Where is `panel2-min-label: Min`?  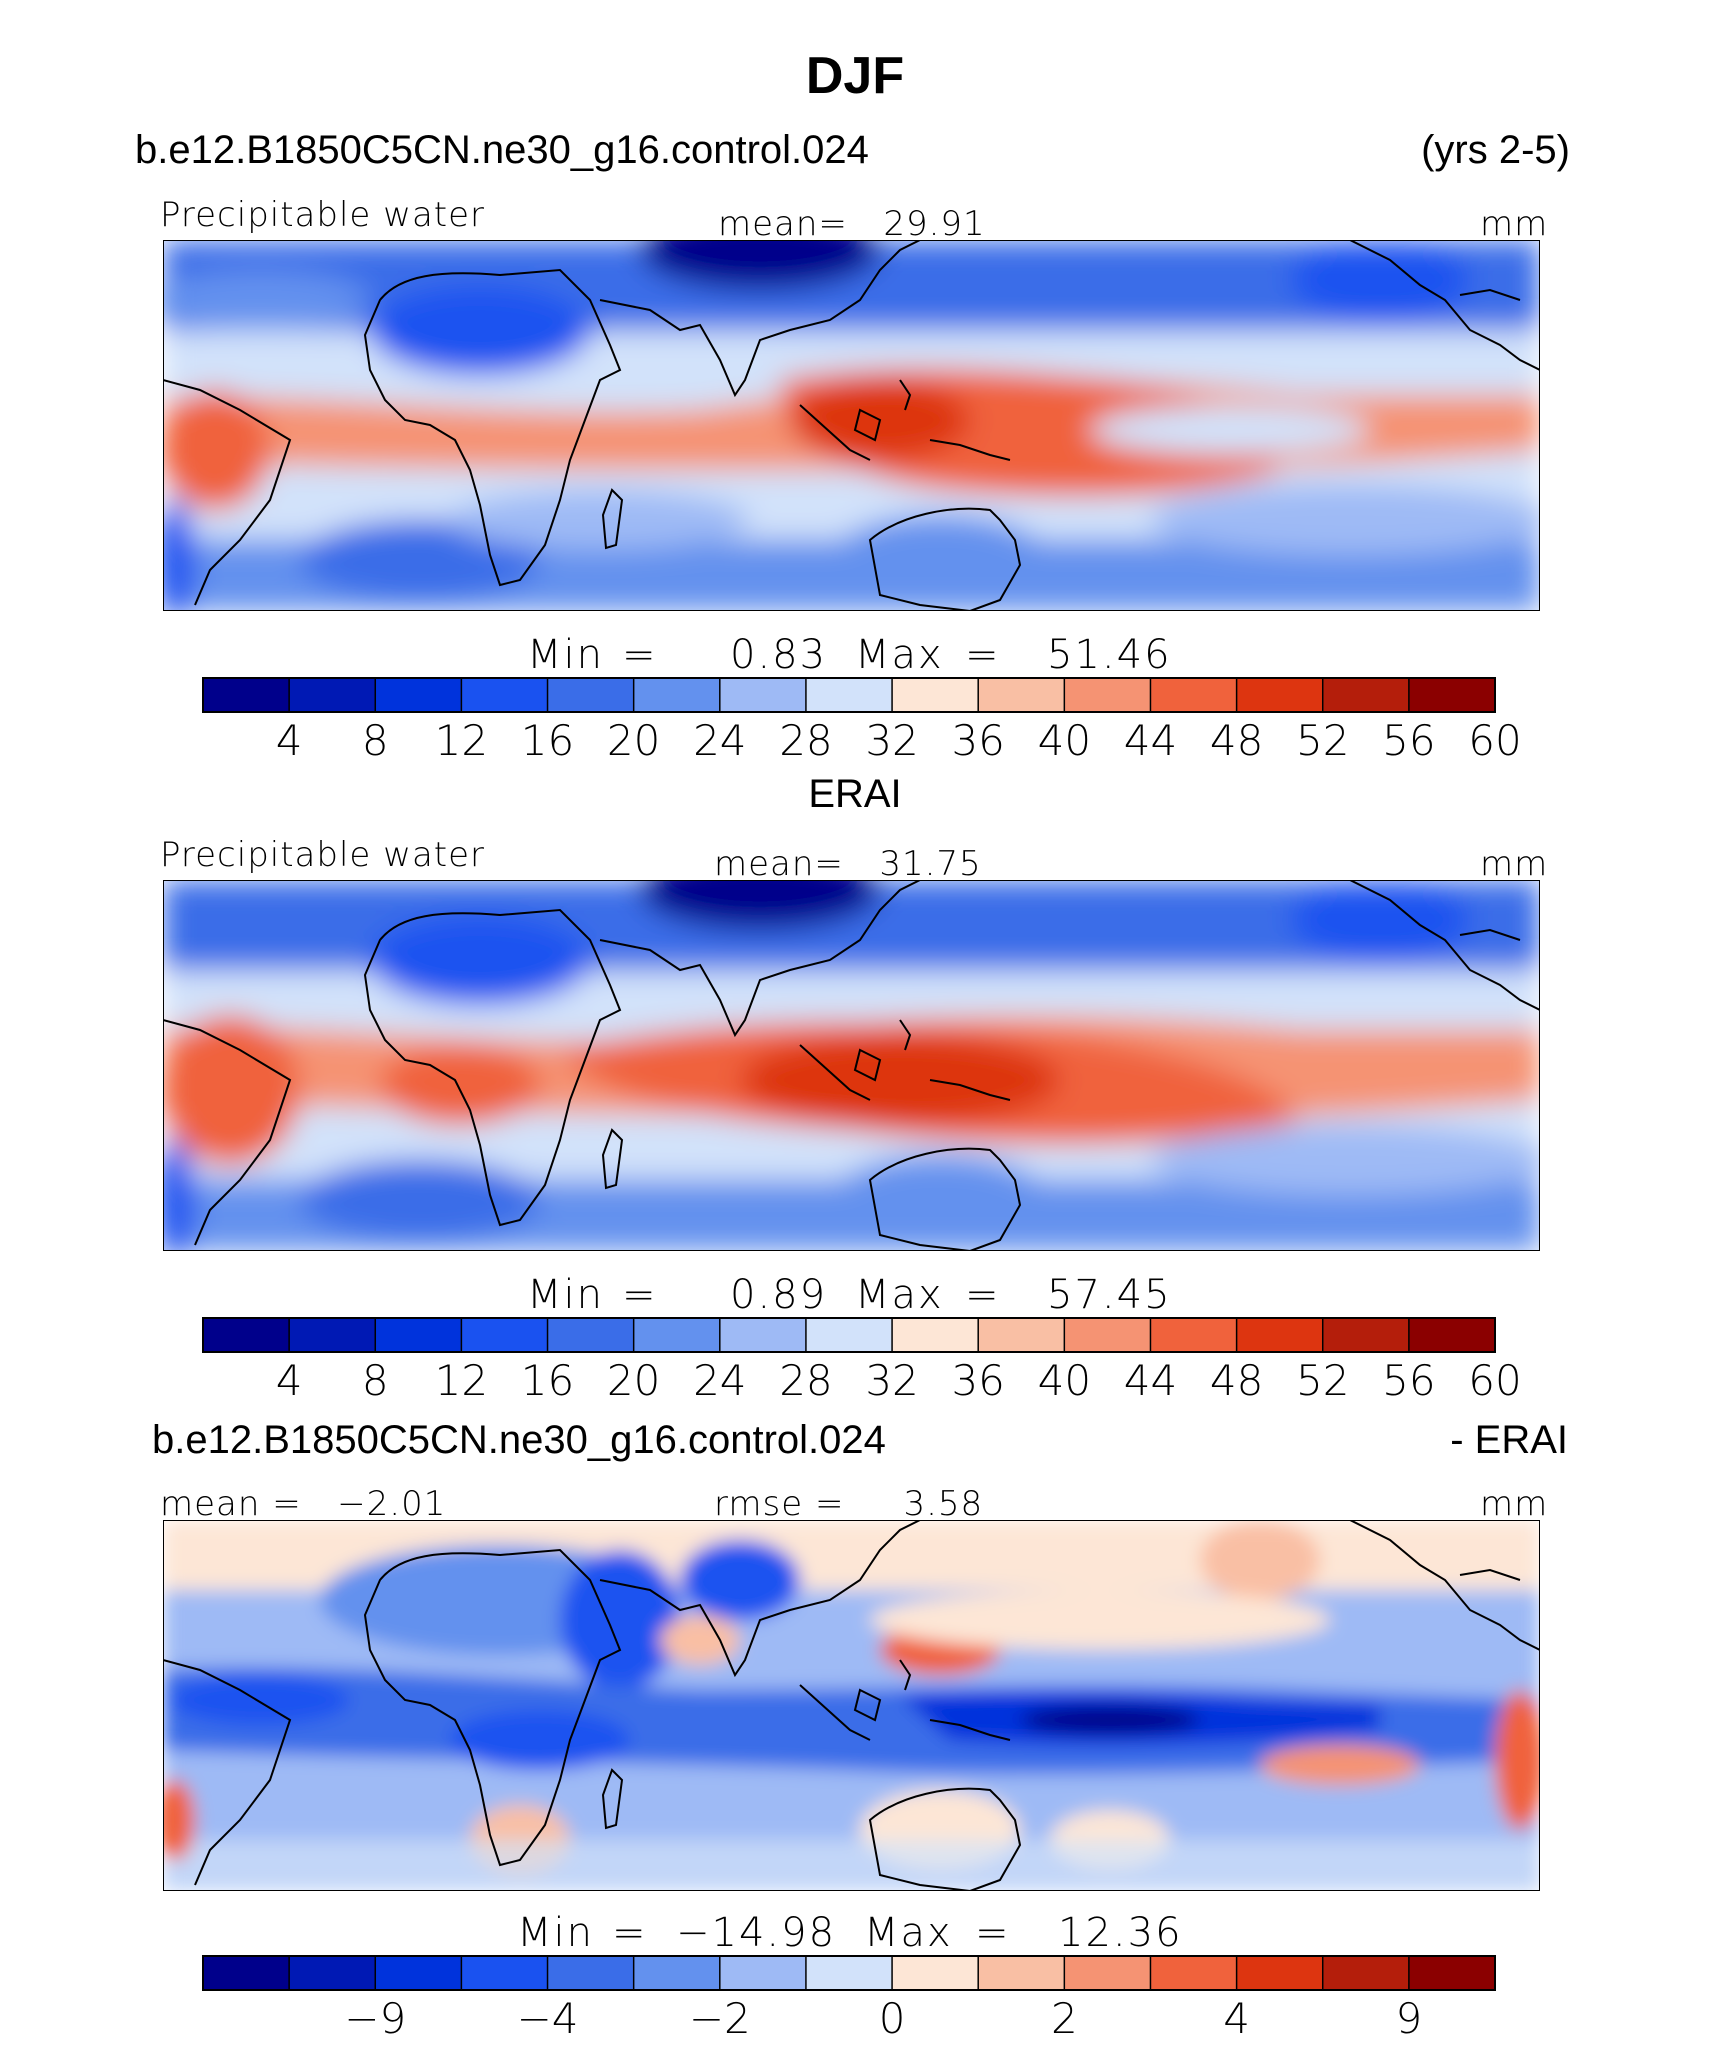
panel2-min-label: Min is located at coordinates (565, 1295).